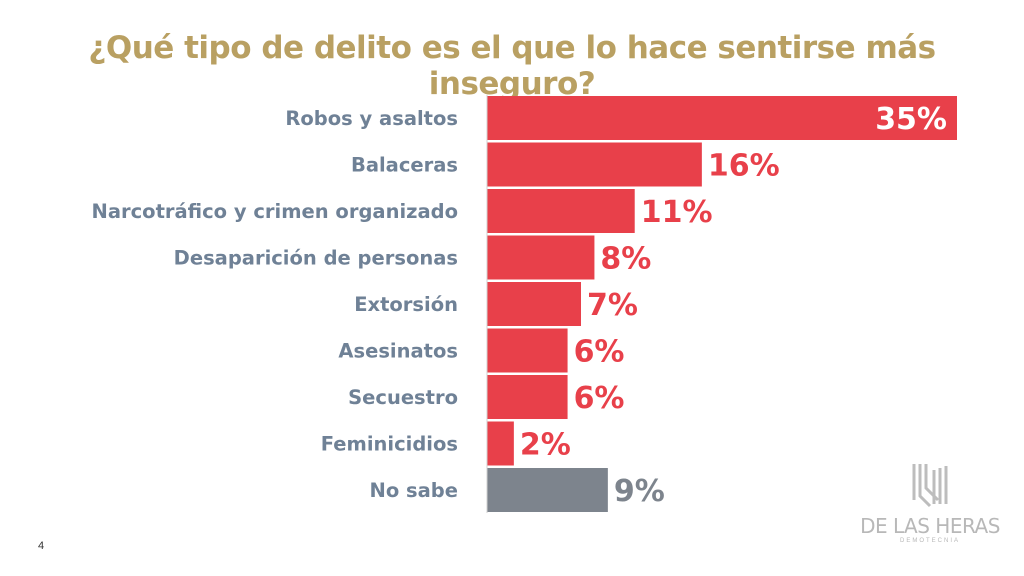 The height and width of the screenshot is (576, 1024). Describe the element at coordinates (612, 305) in the screenshot. I see `value-label: 7%` at that location.